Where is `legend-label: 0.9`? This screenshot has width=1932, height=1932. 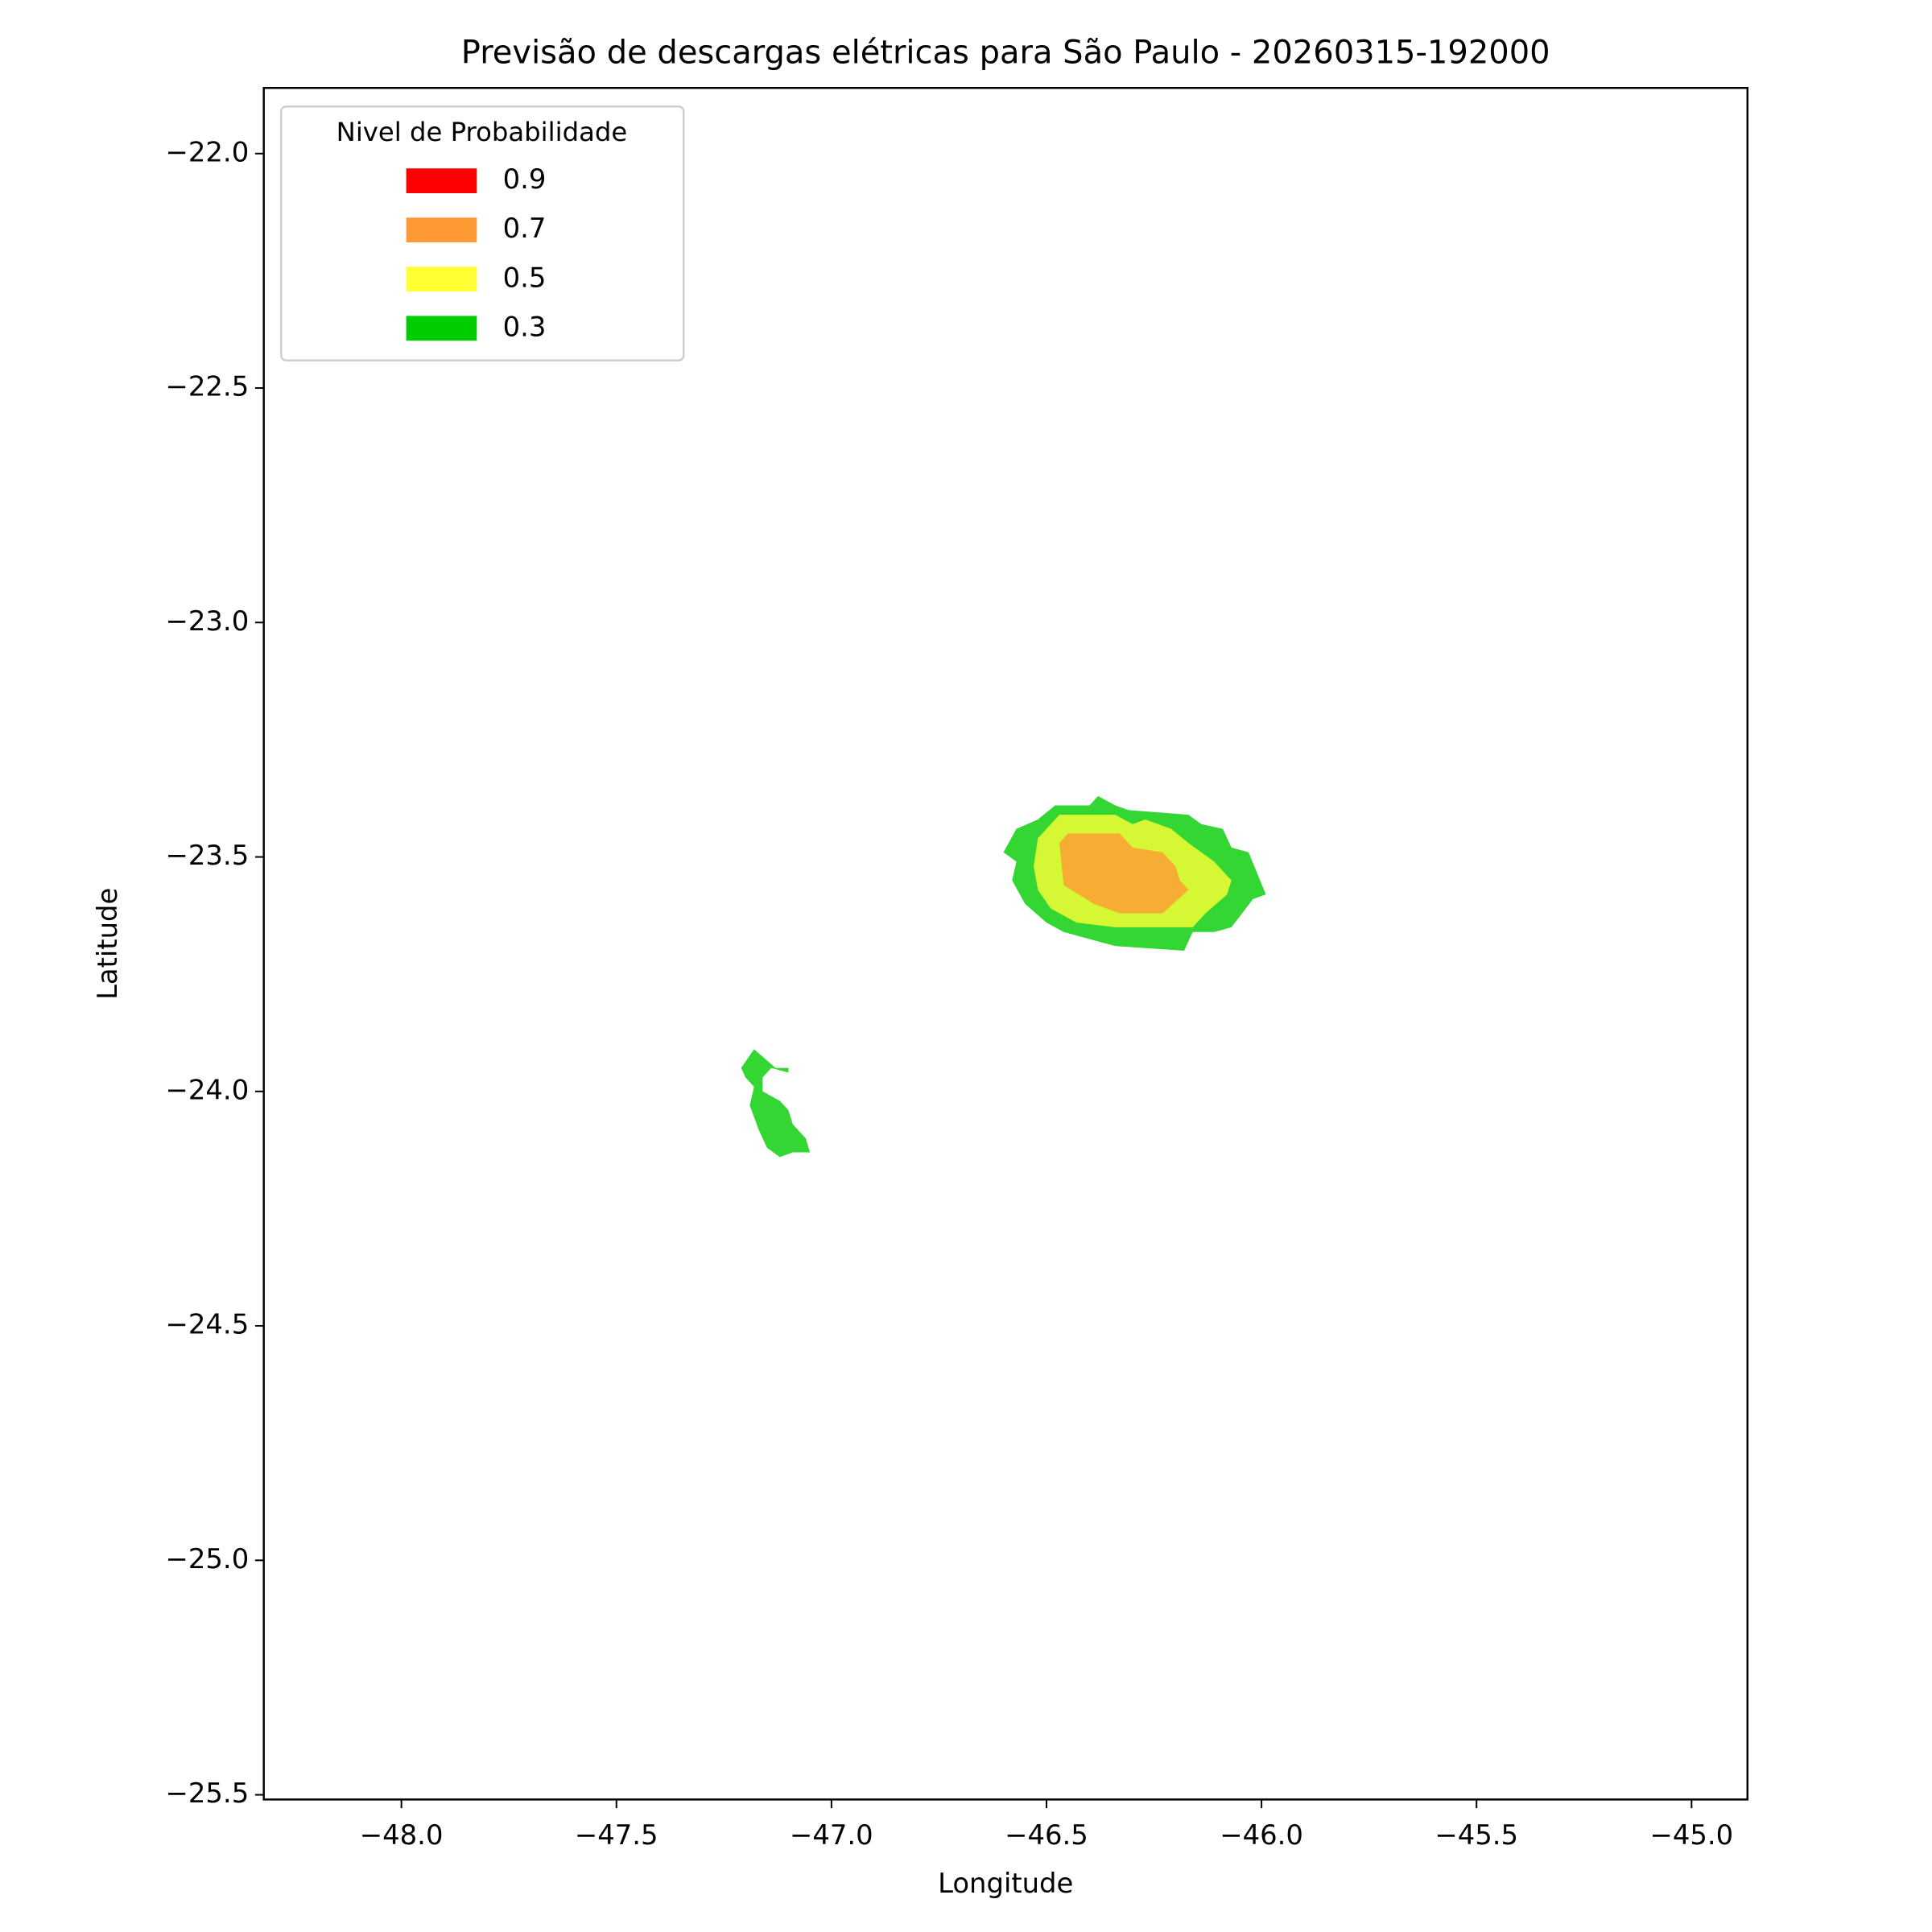 legend-label: 0.9 is located at coordinates (525, 179).